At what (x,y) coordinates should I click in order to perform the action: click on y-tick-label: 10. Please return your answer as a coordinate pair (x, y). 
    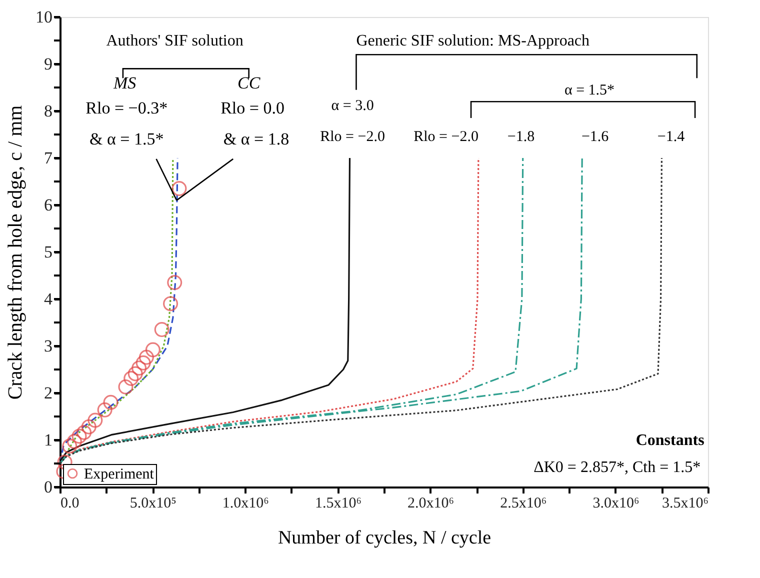
    Looking at the image, I should click on (44, 17).